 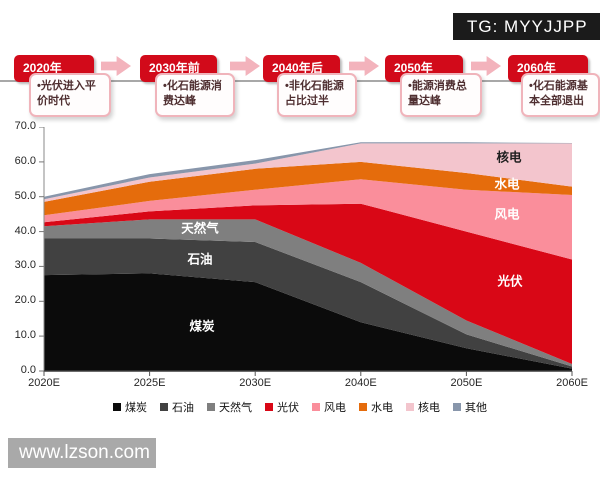 I want to click on area-label-nuclear: 核电, so click(x=509, y=157).